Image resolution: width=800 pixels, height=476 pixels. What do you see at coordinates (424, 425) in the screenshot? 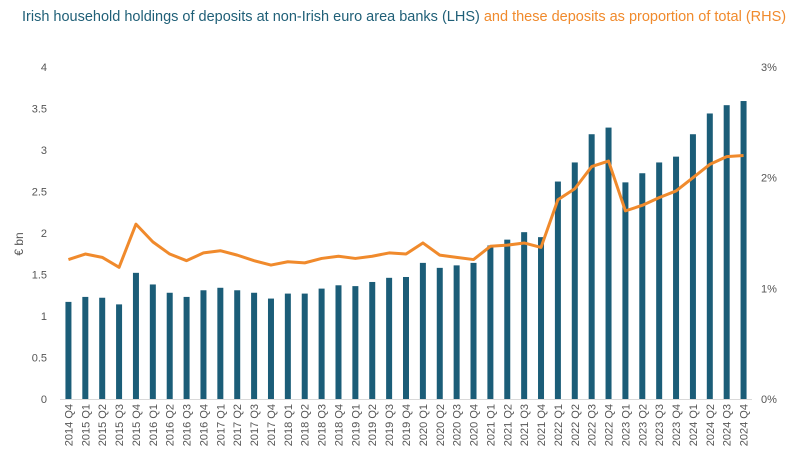
I see `x-tick-label: 2020 Q1` at bounding box center [424, 425].